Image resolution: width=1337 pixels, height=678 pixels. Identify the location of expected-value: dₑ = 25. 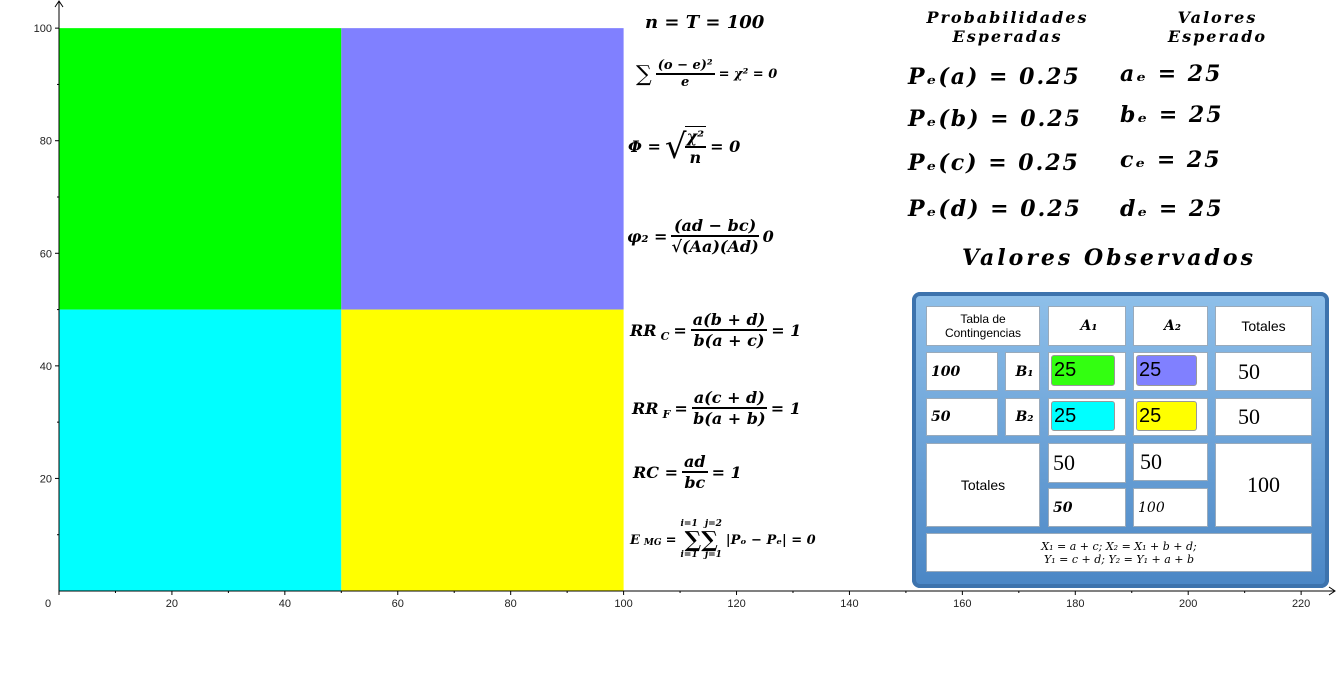
(1172, 209).